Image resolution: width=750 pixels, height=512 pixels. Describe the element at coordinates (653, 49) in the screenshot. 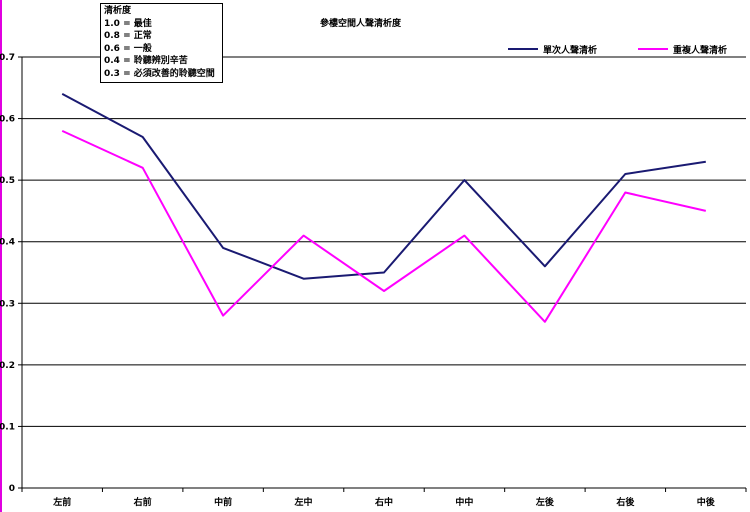

I see `legend-line-repeat` at that location.